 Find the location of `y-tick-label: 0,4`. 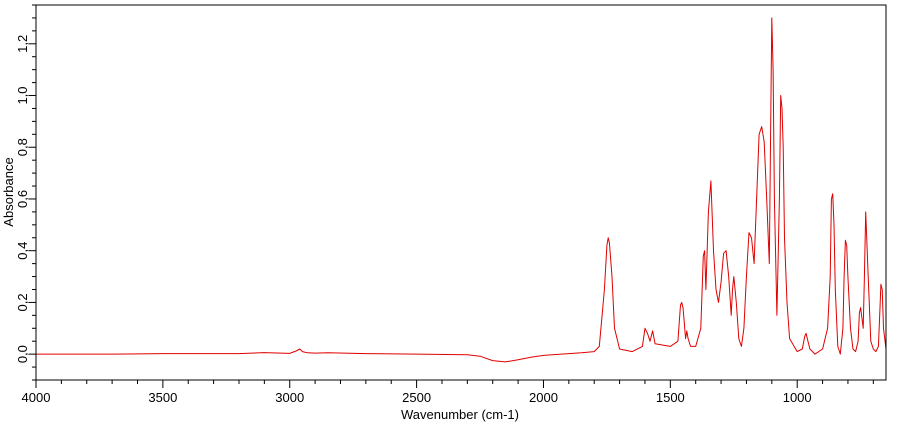

y-tick-label: 0,4 is located at coordinates (22, 251).